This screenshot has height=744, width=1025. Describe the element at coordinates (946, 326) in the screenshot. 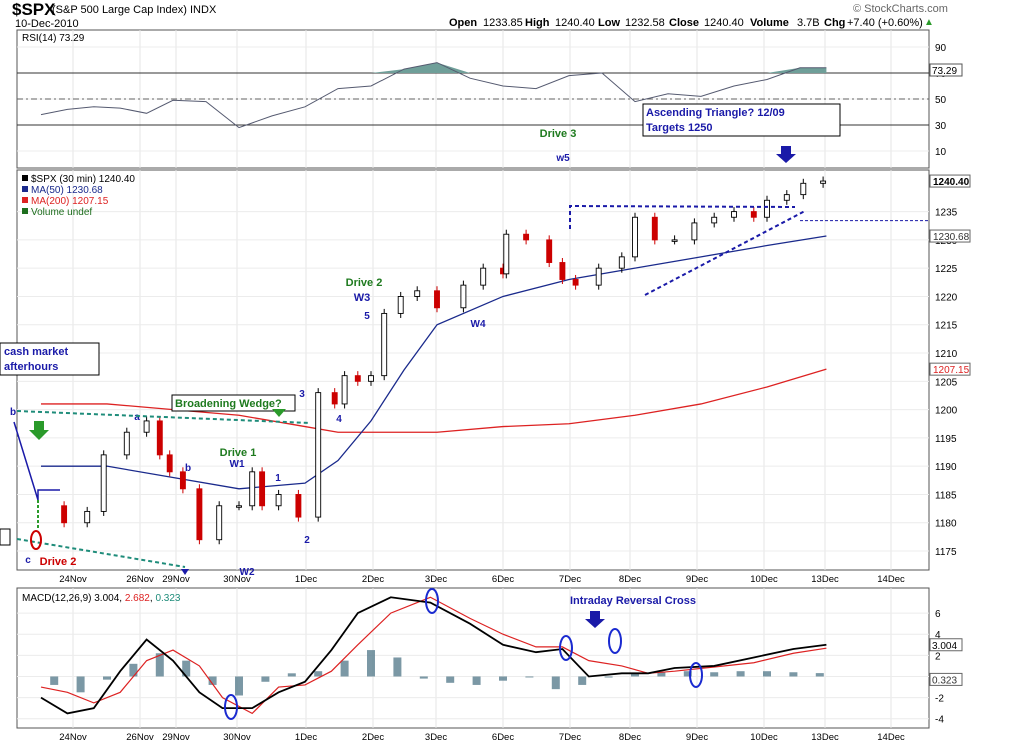

I see `price-y-tick: 1215` at that location.